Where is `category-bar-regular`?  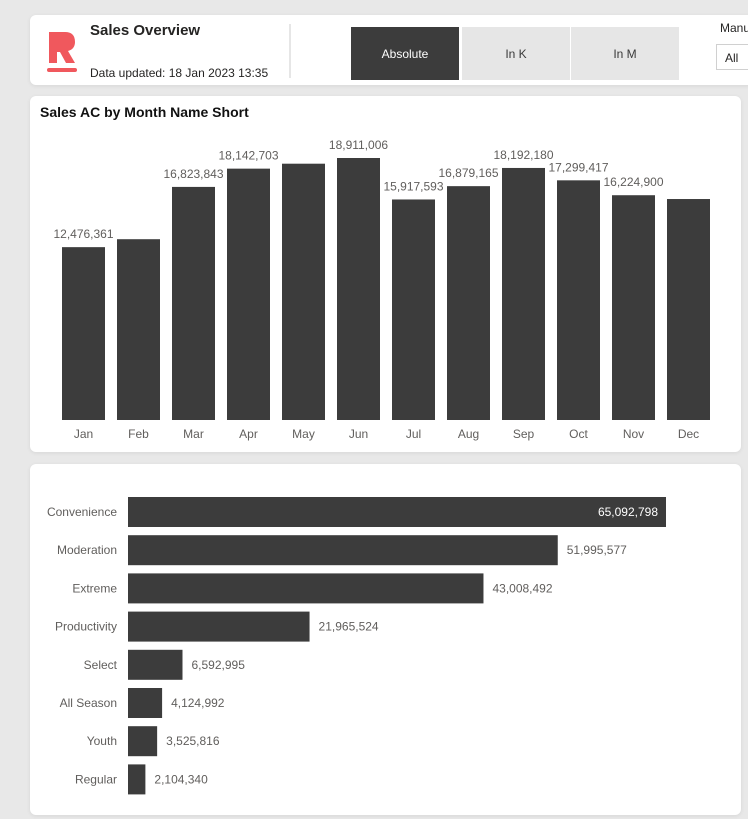 category-bar-regular is located at coordinates (137, 779).